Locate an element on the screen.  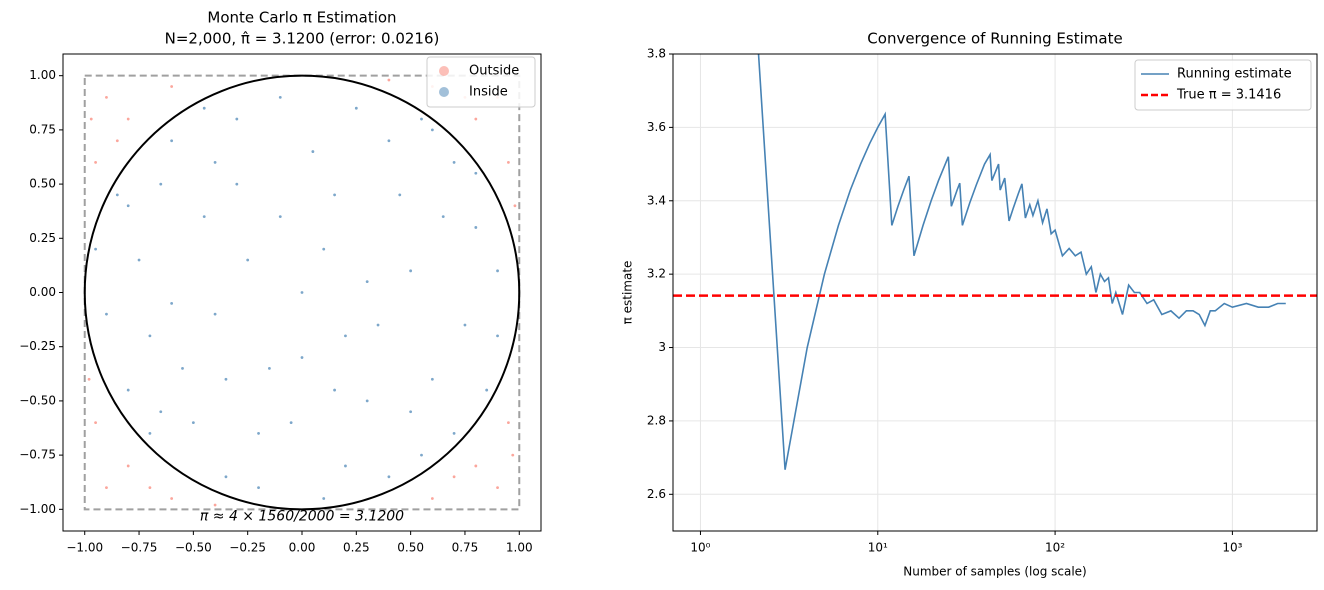
chart-title: Convergence of Running Estimate is located at coordinates (994, 39).